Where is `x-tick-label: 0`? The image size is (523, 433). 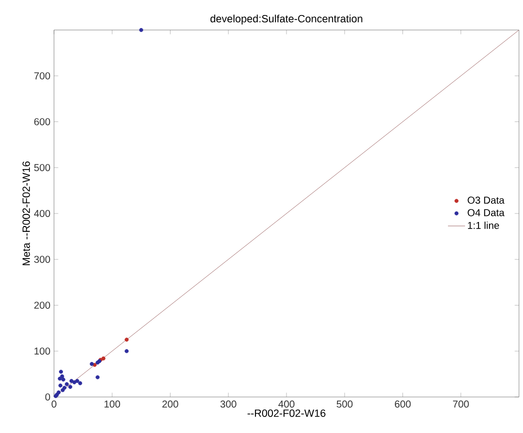 x-tick-label: 0 is located at coordinates (54, 404).